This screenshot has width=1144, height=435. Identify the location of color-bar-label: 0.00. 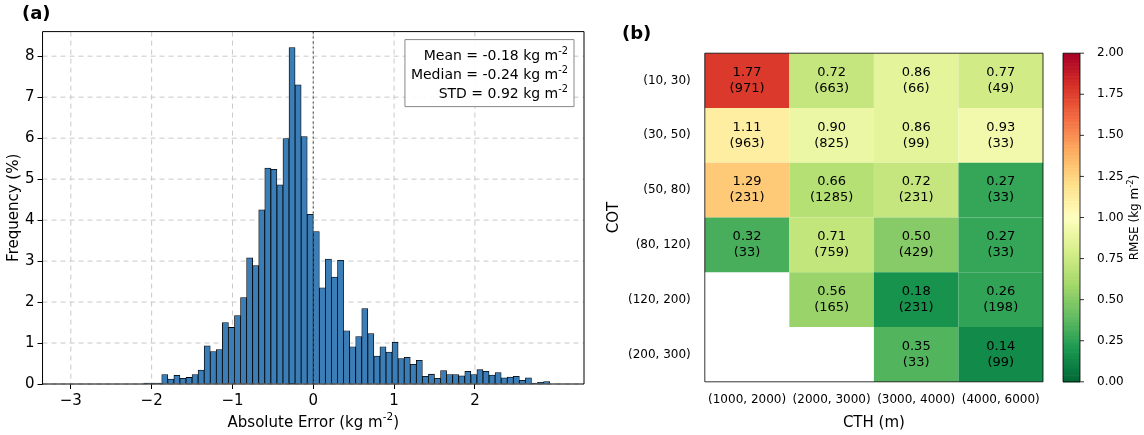
(1110, 380).